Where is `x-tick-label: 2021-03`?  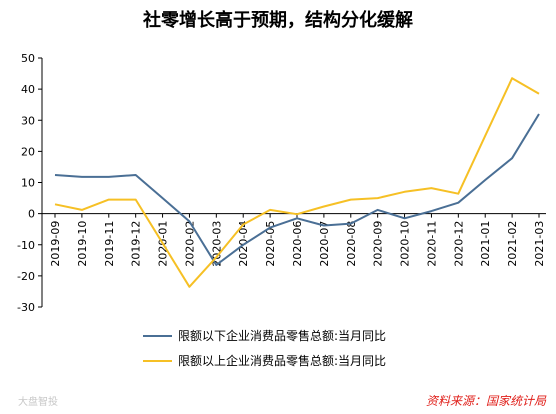
x-tick-label: 2021-03 is located at coordinates (539, 244).